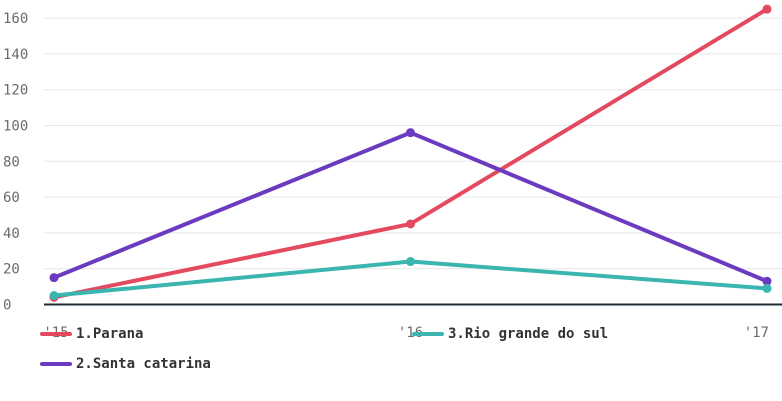 The image size is (782, 401). I want to click on legend-label-rio-grande-do-sul: 3.Rio grande do sul, so click(528, 334).